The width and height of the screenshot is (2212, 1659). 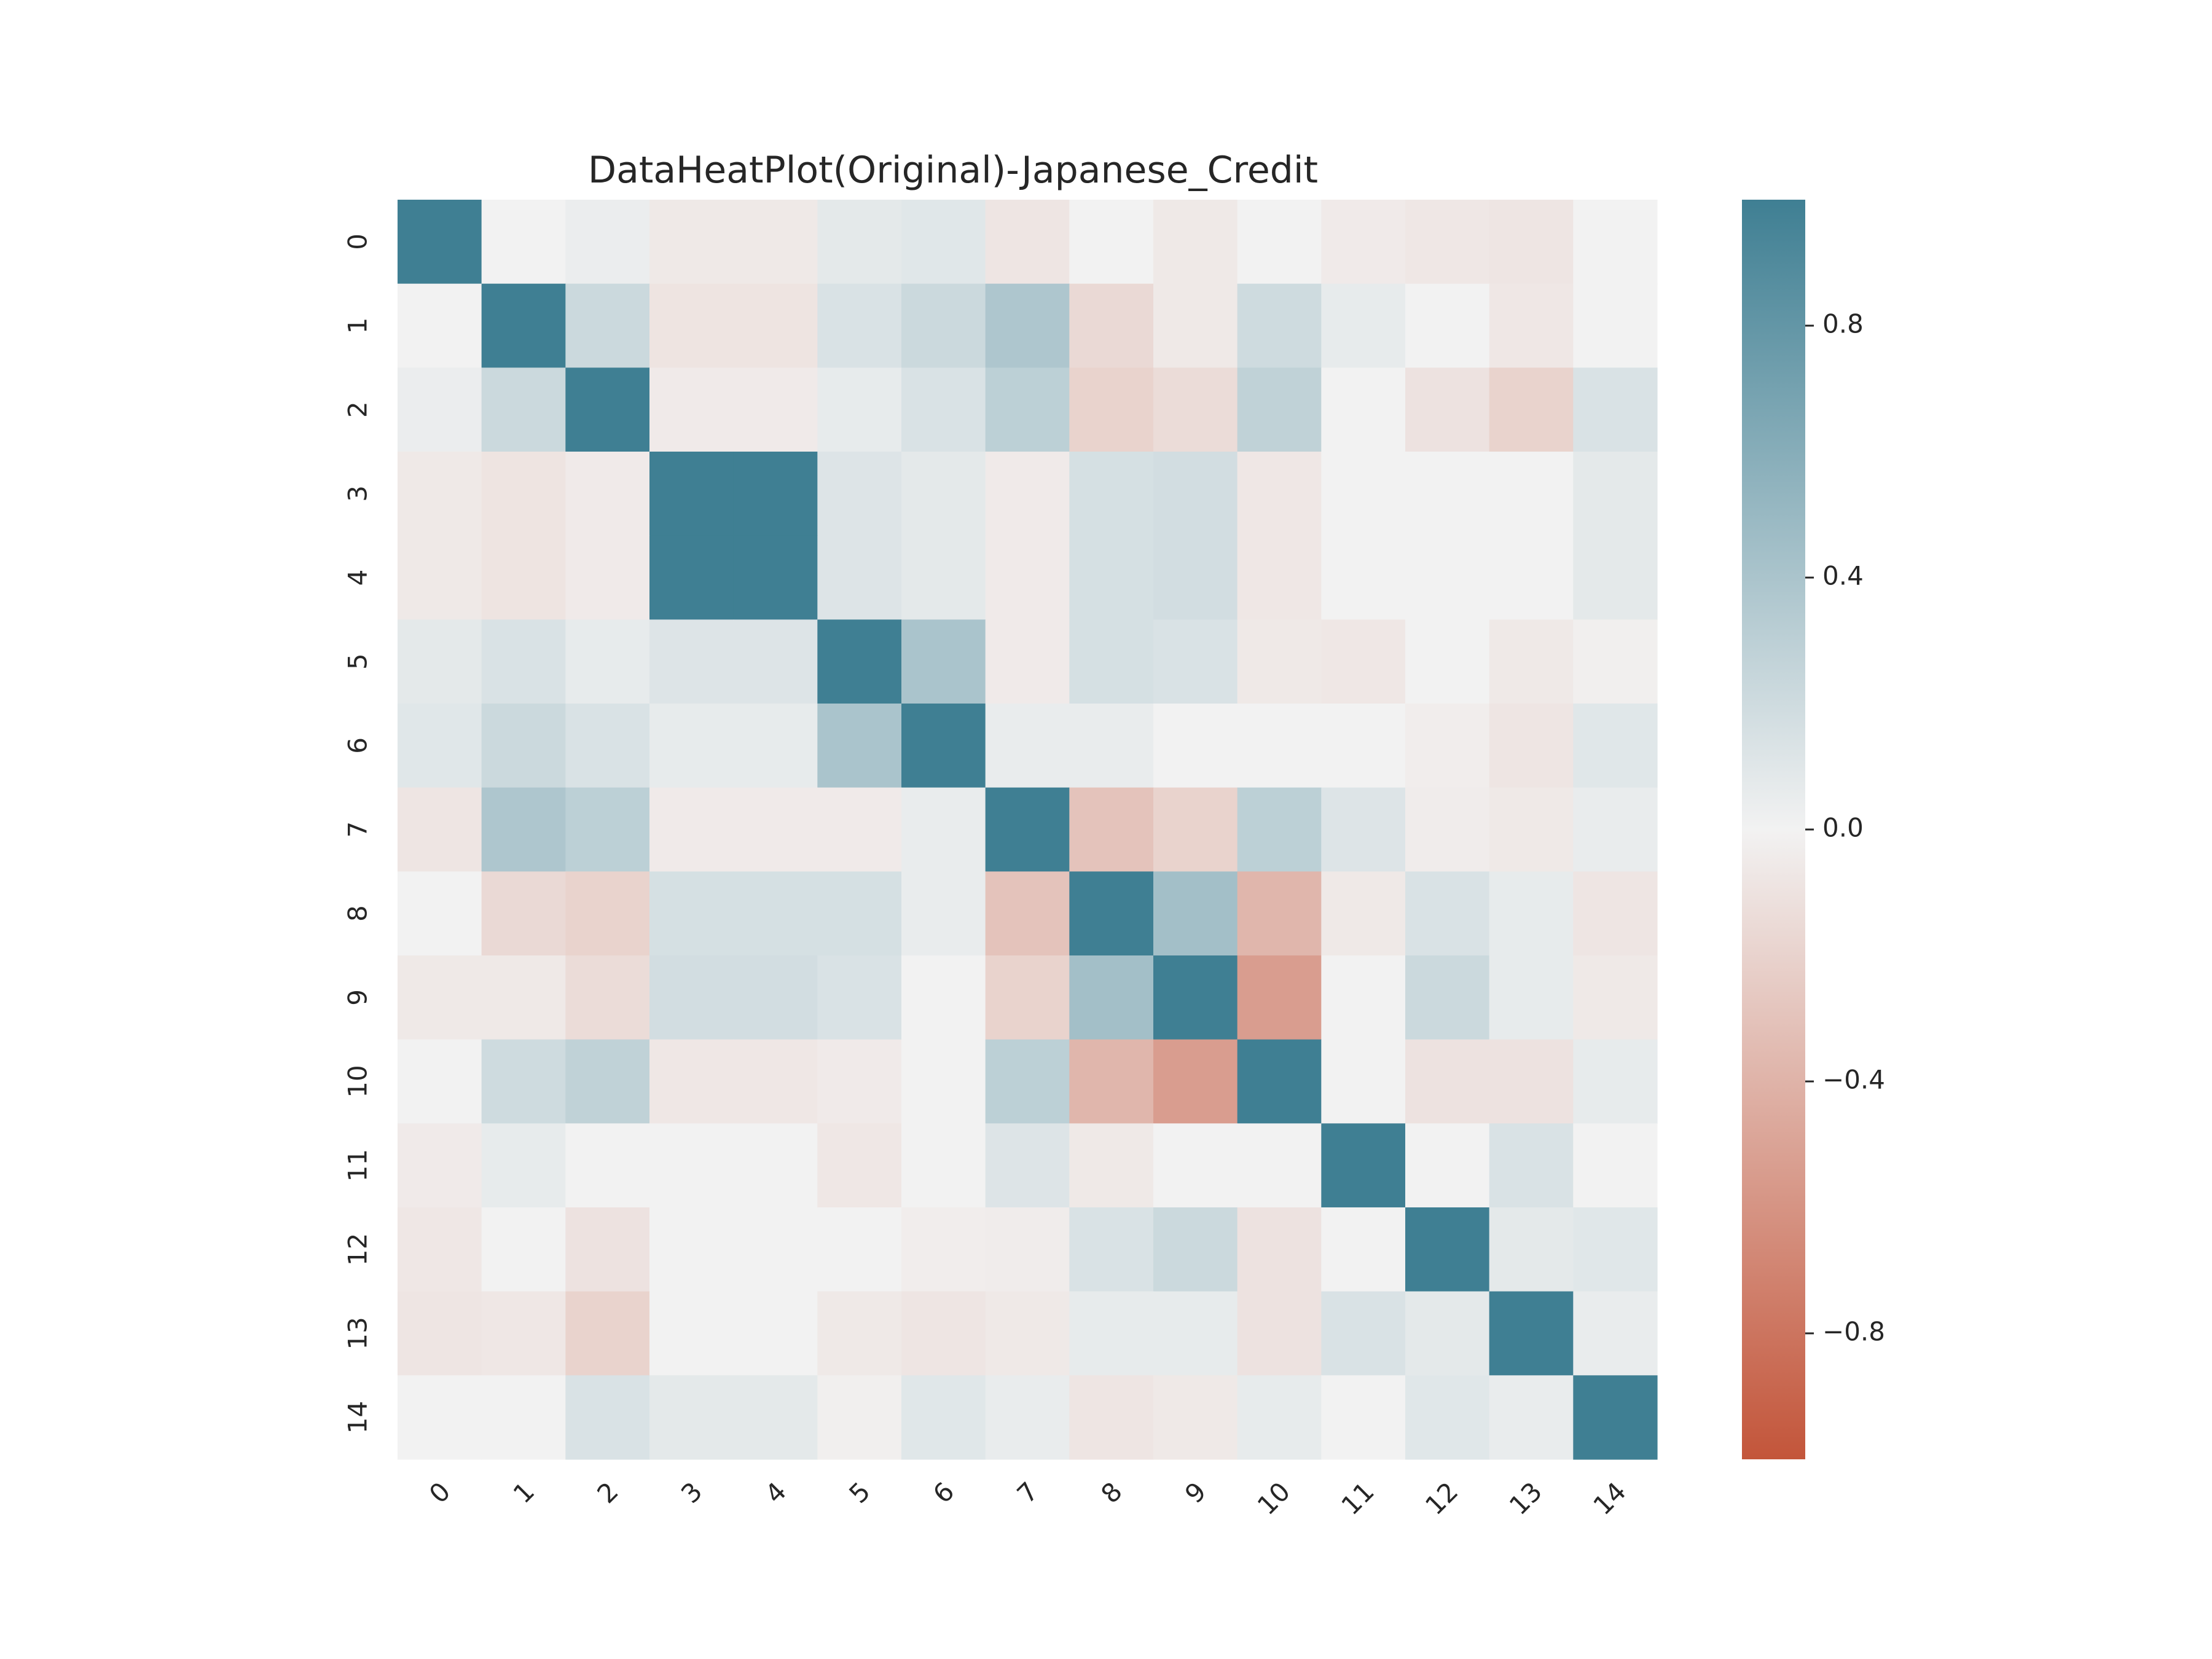 What do you see at coordinates (358, 578) in the screenshot?
I see `y-tick-label: 4` at bounding box center [358, 578].